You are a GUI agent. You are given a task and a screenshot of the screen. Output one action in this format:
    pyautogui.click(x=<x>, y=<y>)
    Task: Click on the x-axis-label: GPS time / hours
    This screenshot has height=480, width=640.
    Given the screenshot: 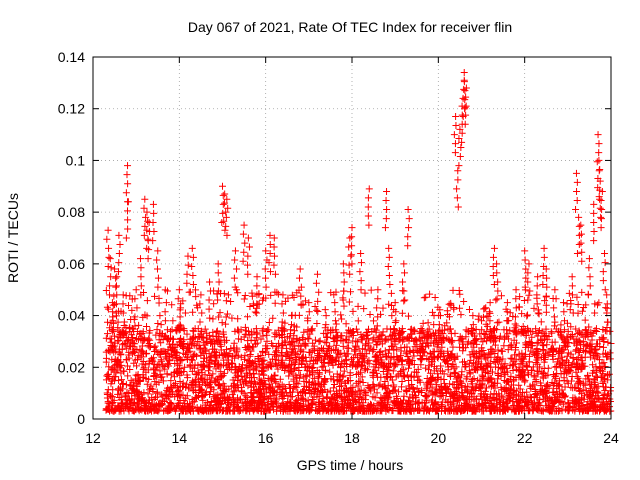 What is the action you would take?
    pyautogui.click(x=350, y=465)
    